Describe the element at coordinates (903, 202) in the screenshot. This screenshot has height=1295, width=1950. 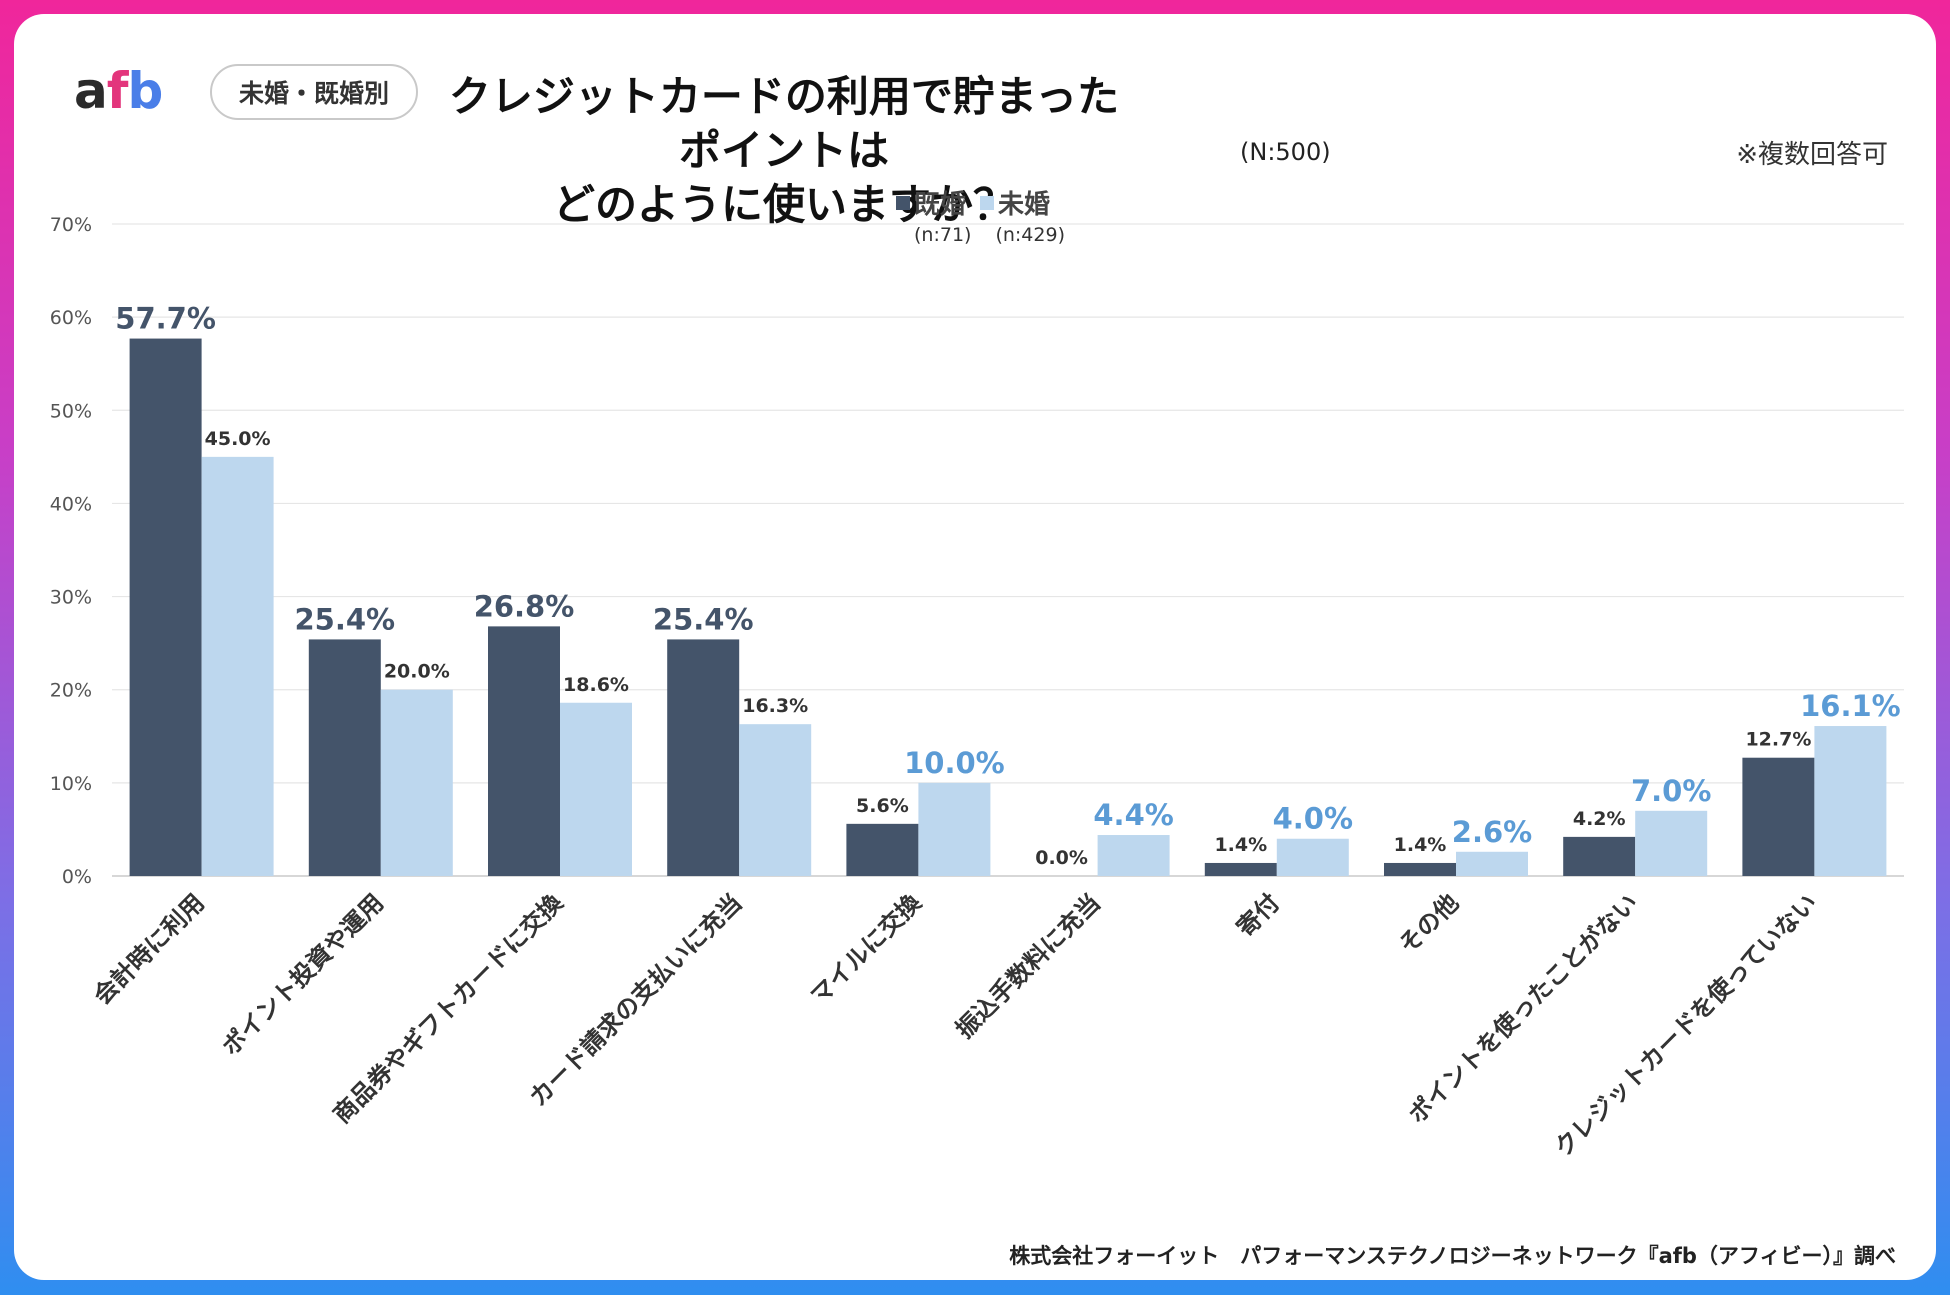
I see `legend-swatch-married` at that location.